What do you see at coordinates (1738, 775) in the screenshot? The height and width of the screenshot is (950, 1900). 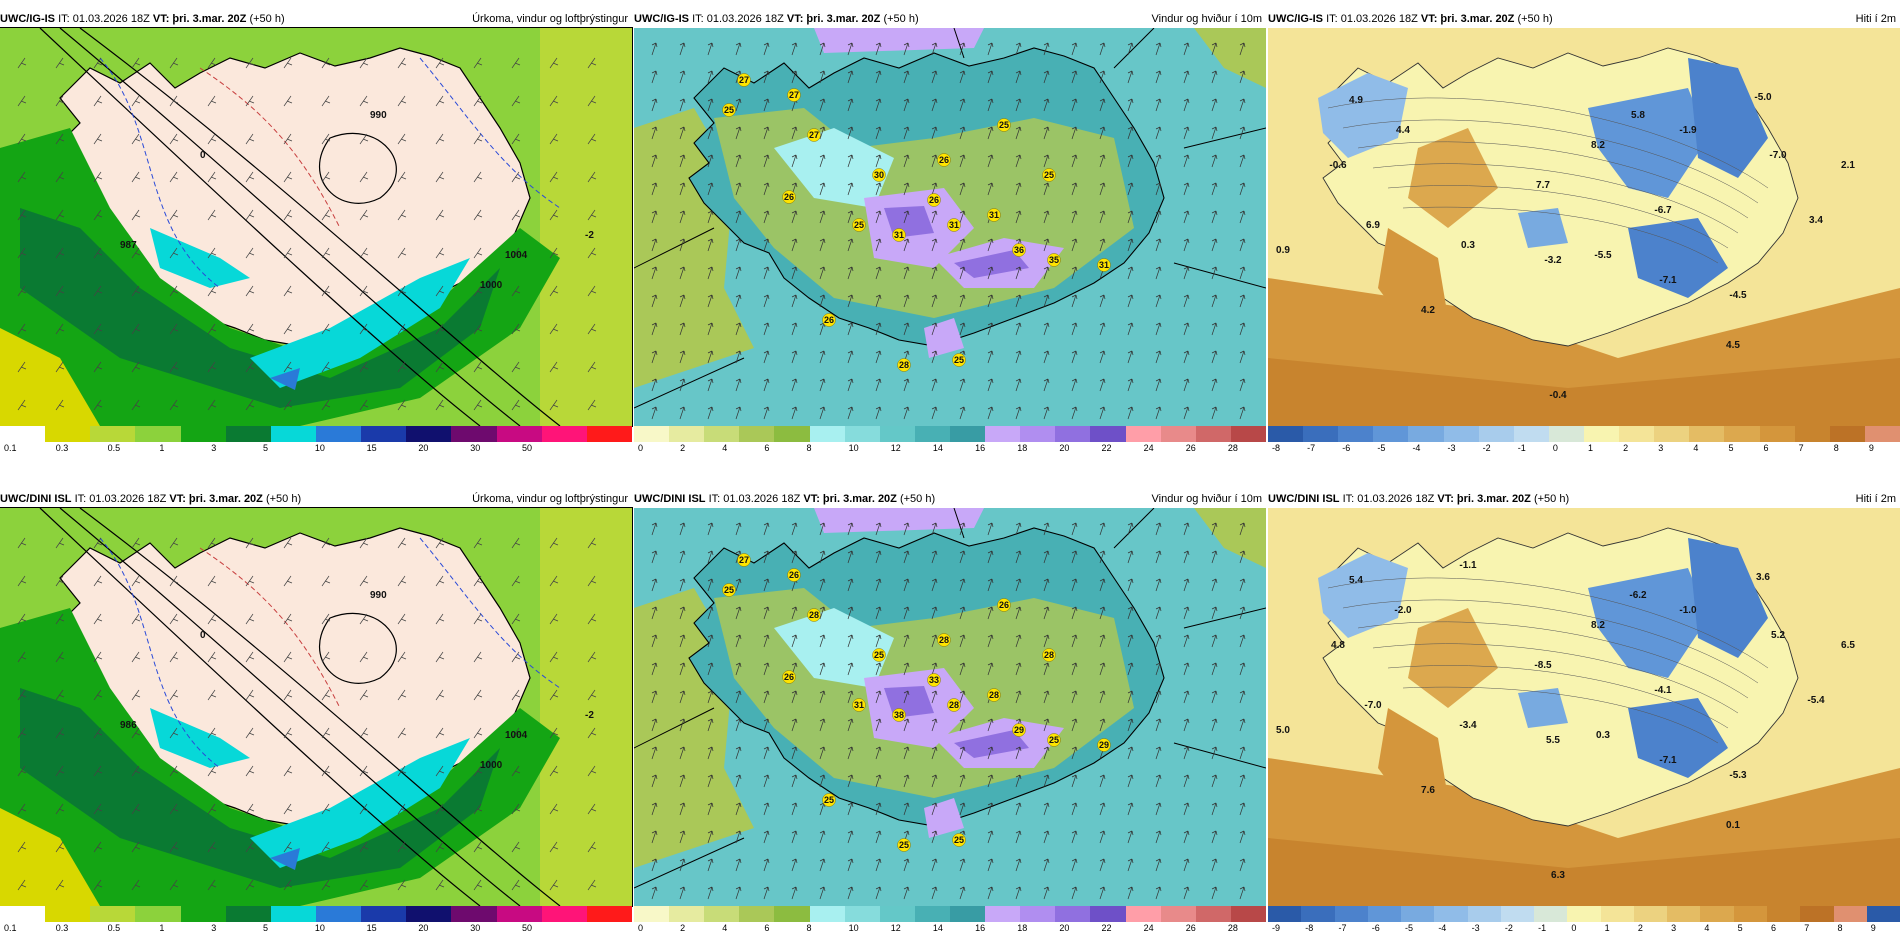 I see `temperature-value: -5.3` at bounding box center [1738, 775].